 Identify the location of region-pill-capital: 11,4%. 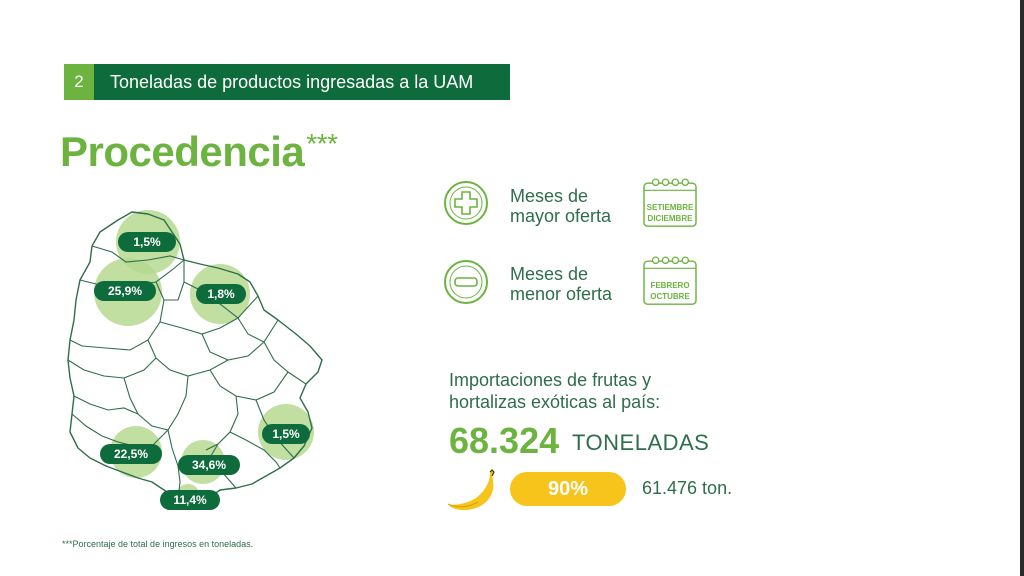
(190, 500).